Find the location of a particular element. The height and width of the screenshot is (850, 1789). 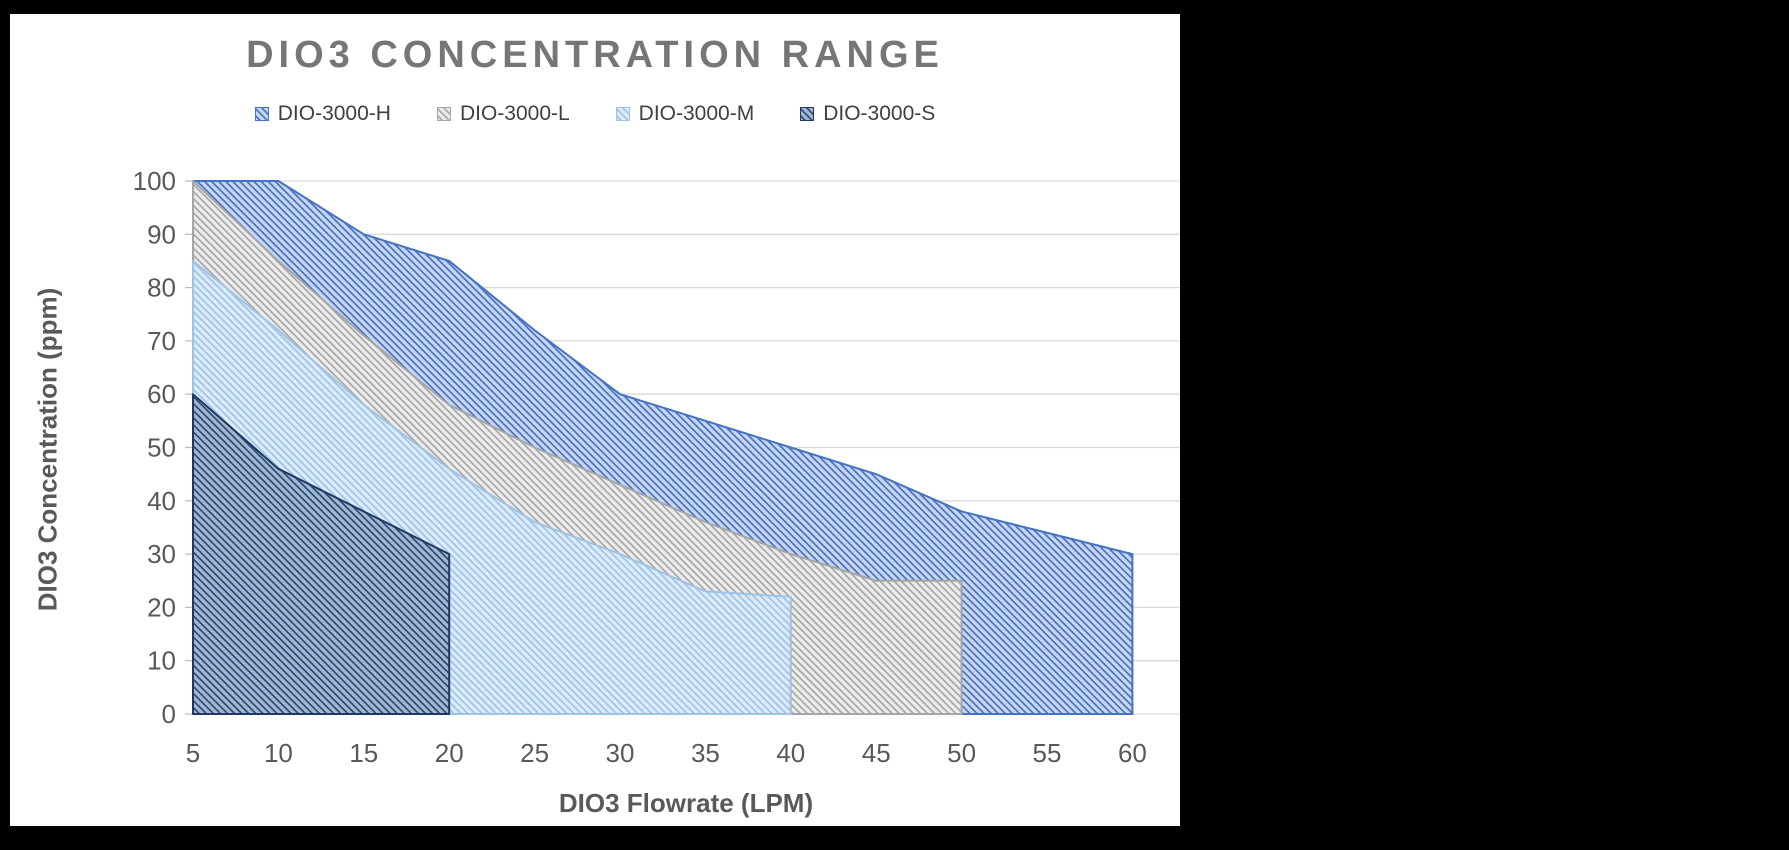

y-tick-label-50: 50 is located at coordinates (161, 448).